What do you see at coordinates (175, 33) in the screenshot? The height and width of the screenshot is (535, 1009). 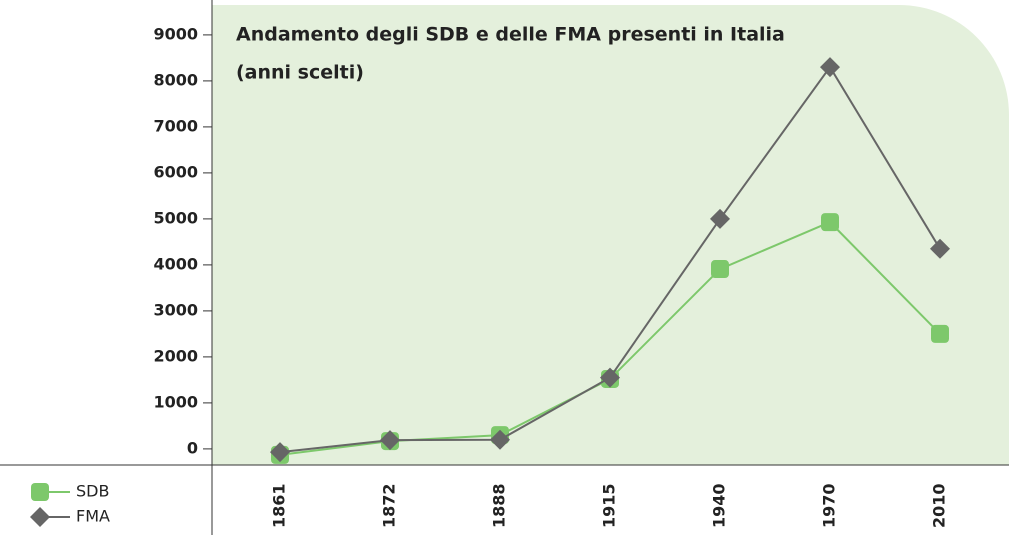 I see `y-tick-label: 9000` at bounding box center [175, 33].